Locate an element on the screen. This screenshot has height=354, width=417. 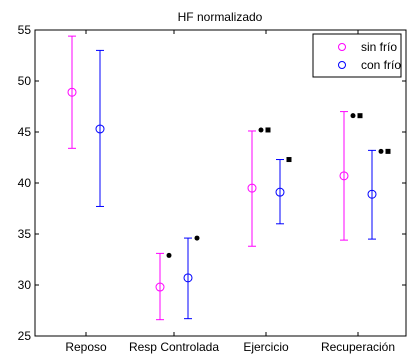
y-tick-label: 40 is located at coordinates (25, 183).